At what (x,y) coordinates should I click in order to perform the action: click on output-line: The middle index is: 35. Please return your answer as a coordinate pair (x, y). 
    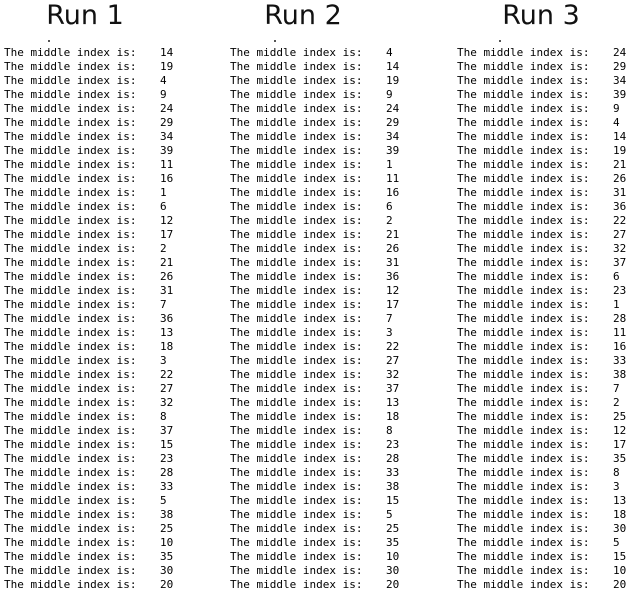
    Looking at the image, I should click on (541, 459).